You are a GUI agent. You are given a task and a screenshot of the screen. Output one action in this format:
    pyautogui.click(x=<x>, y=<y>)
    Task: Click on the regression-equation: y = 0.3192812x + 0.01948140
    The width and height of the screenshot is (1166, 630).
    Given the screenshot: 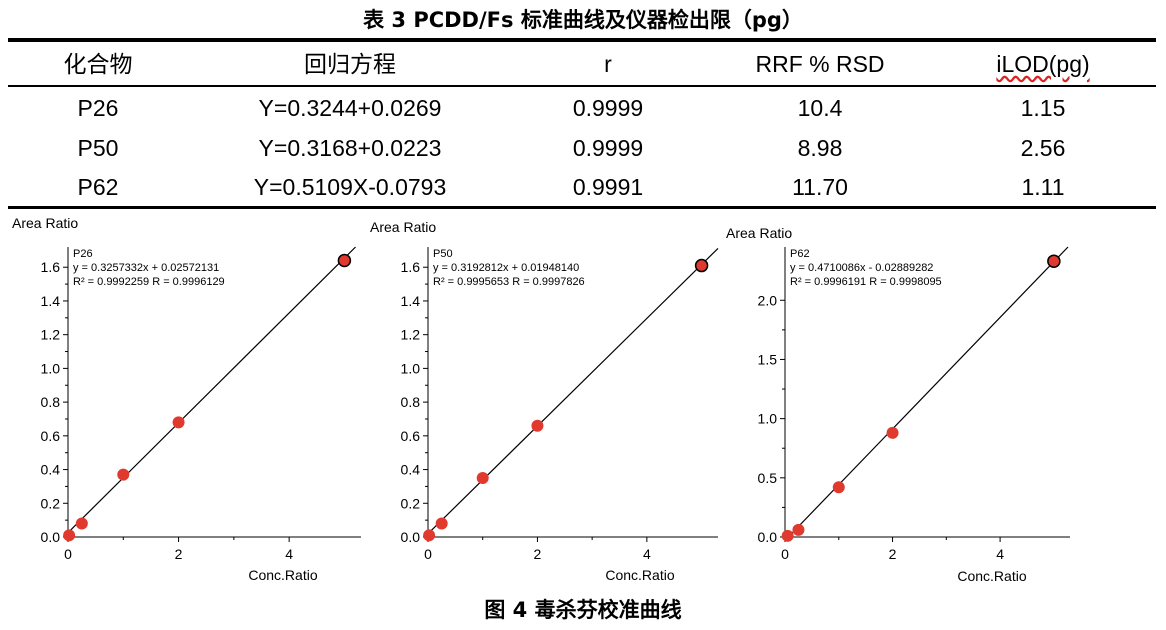 What is the action you would take?
    pyautogui.click(x=506, y=268)
    